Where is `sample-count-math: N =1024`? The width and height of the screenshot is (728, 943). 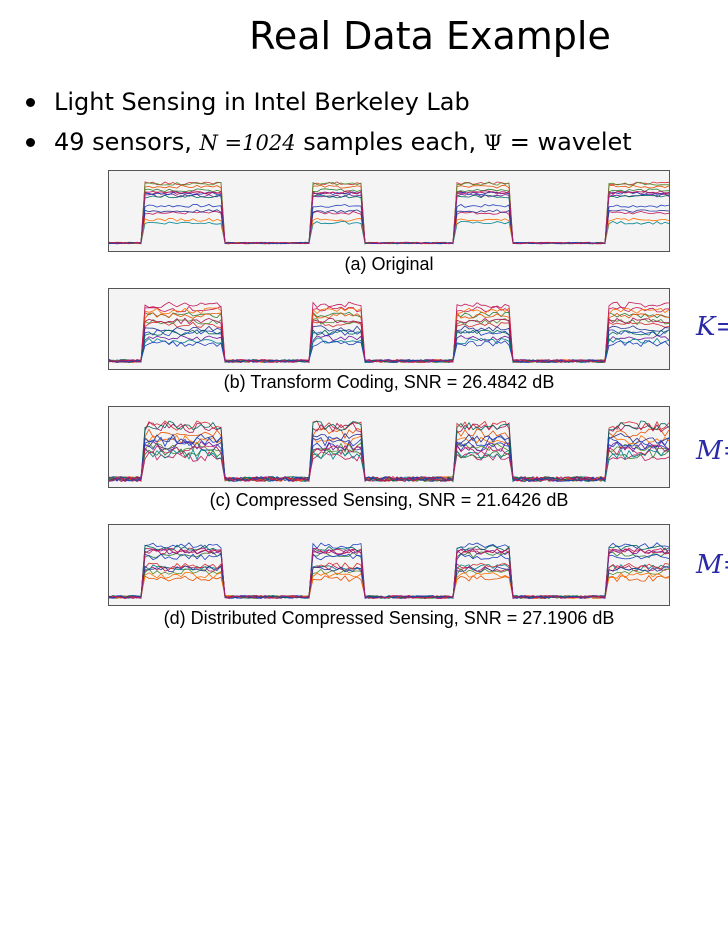 sample-count-math: N =1024 is located at coordinates (247, 143).